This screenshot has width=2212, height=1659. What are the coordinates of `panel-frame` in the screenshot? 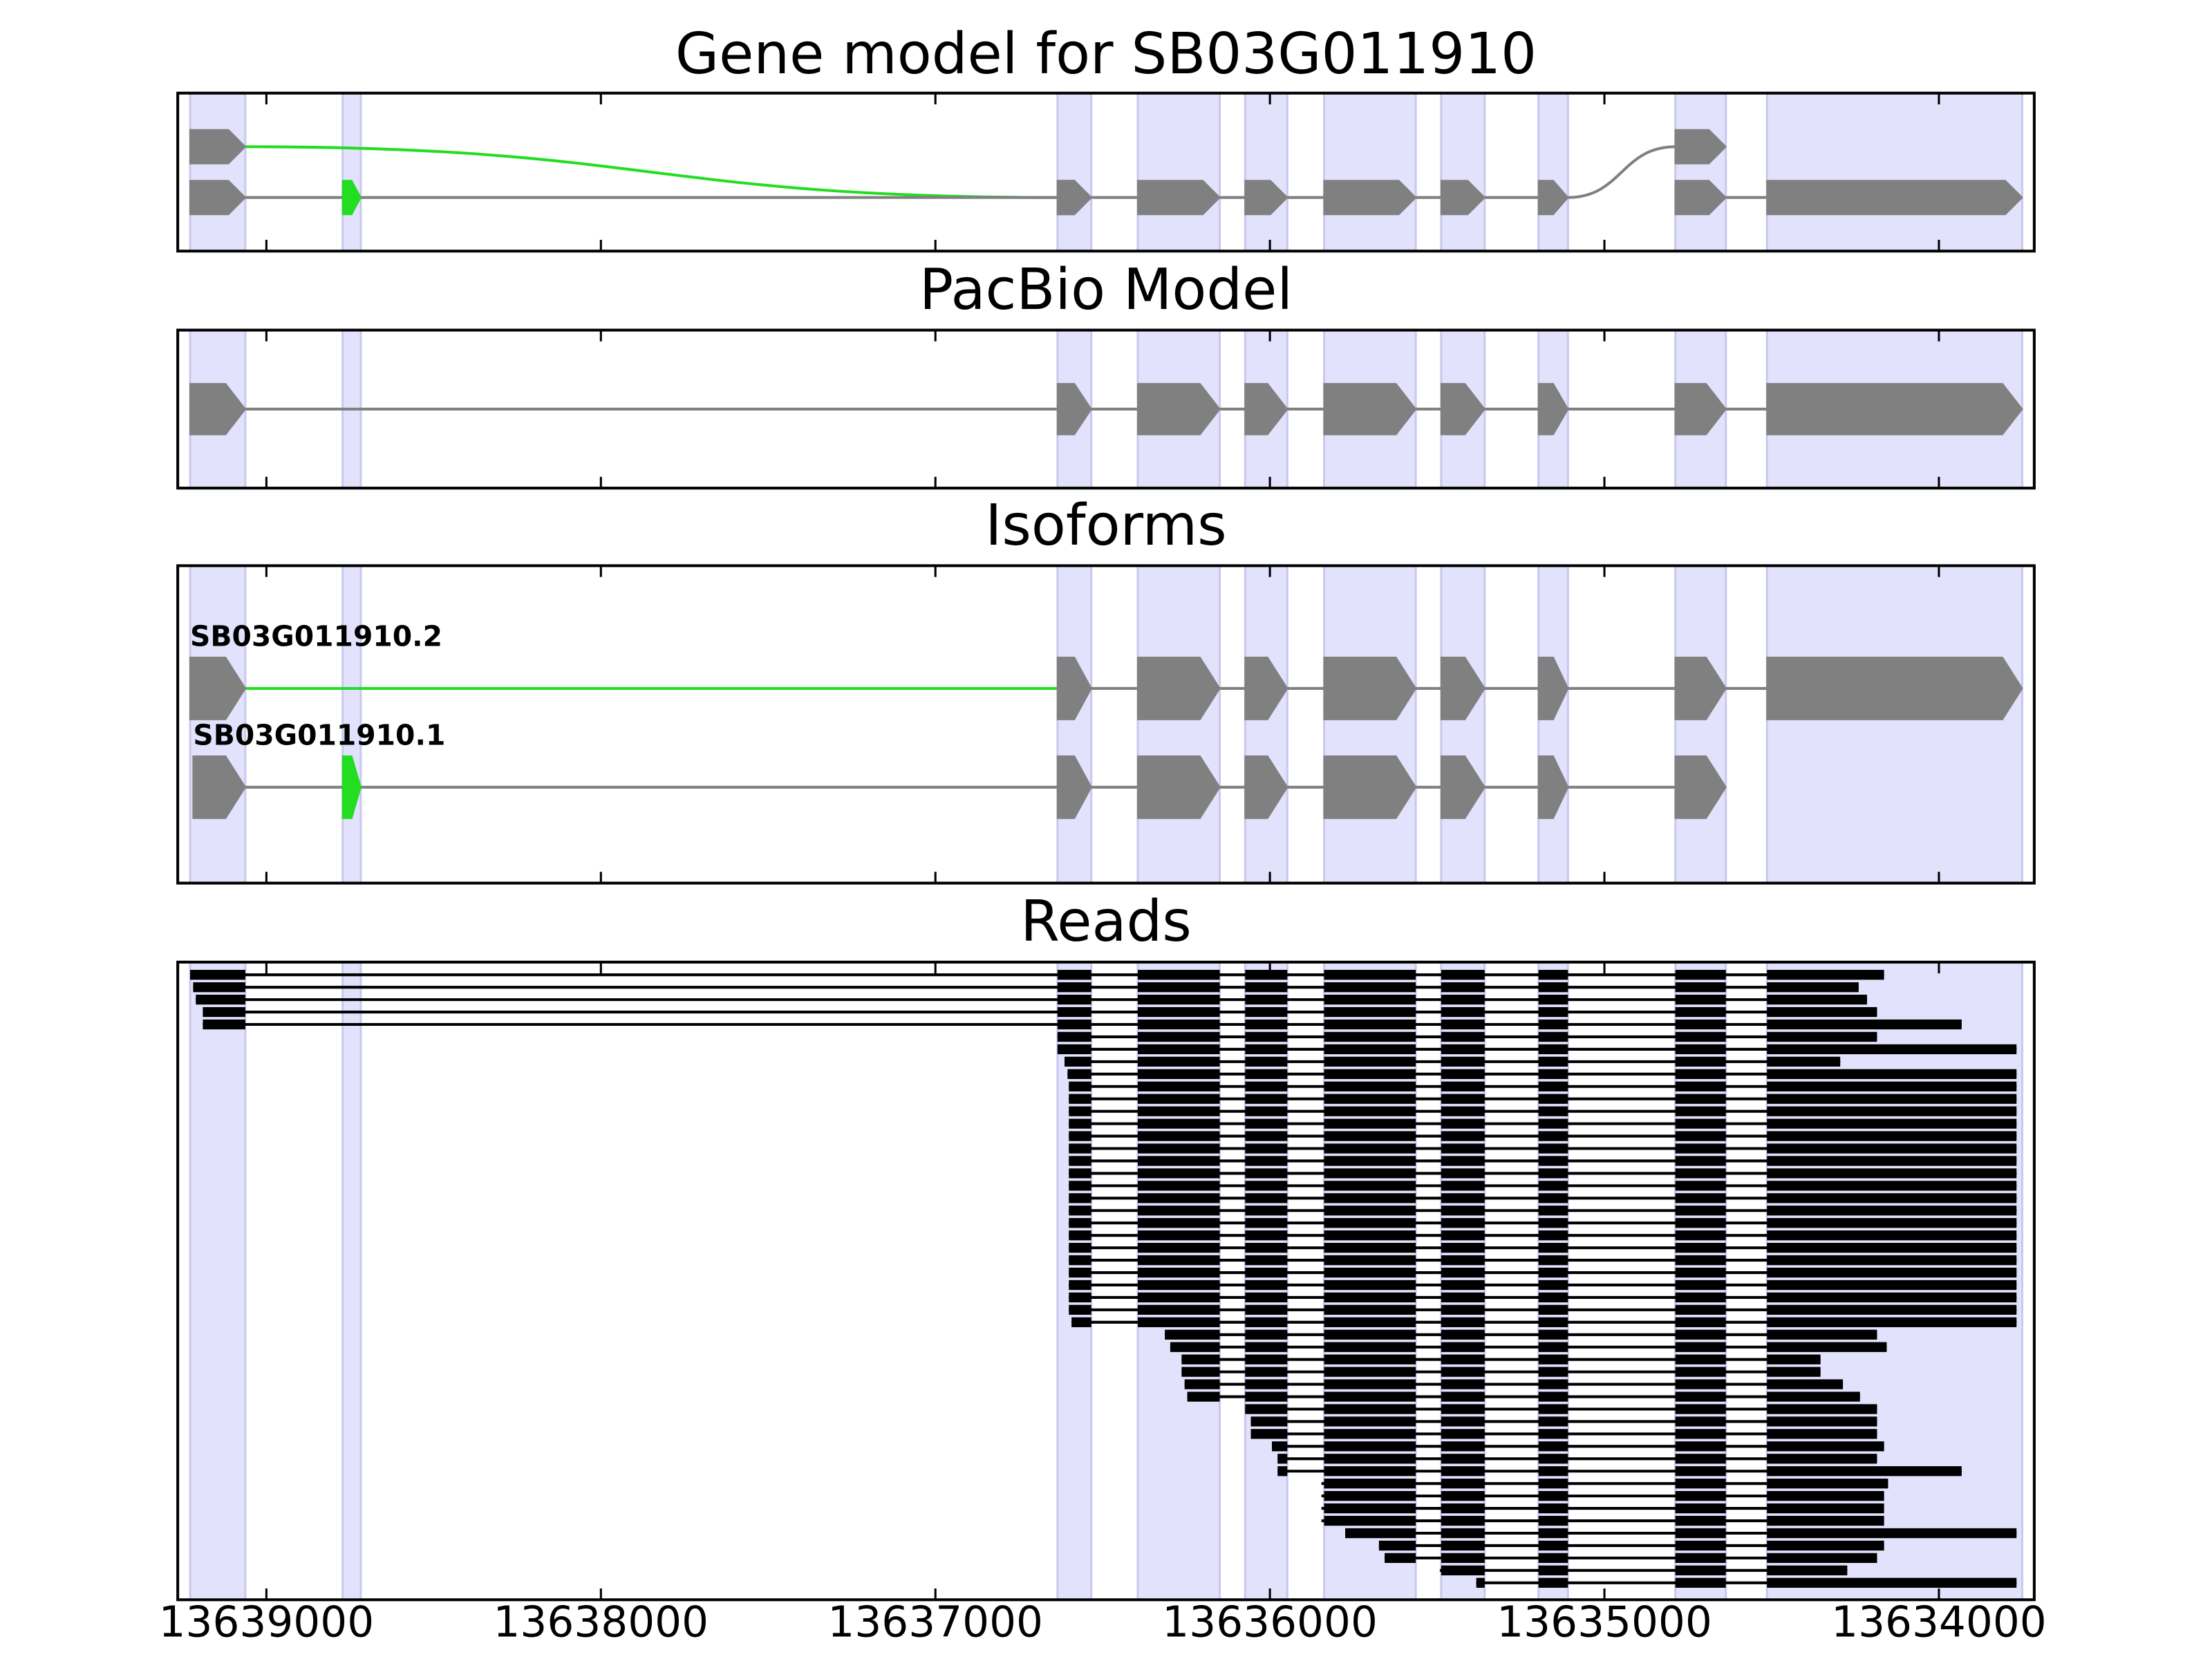 It's located at (1106, 172).